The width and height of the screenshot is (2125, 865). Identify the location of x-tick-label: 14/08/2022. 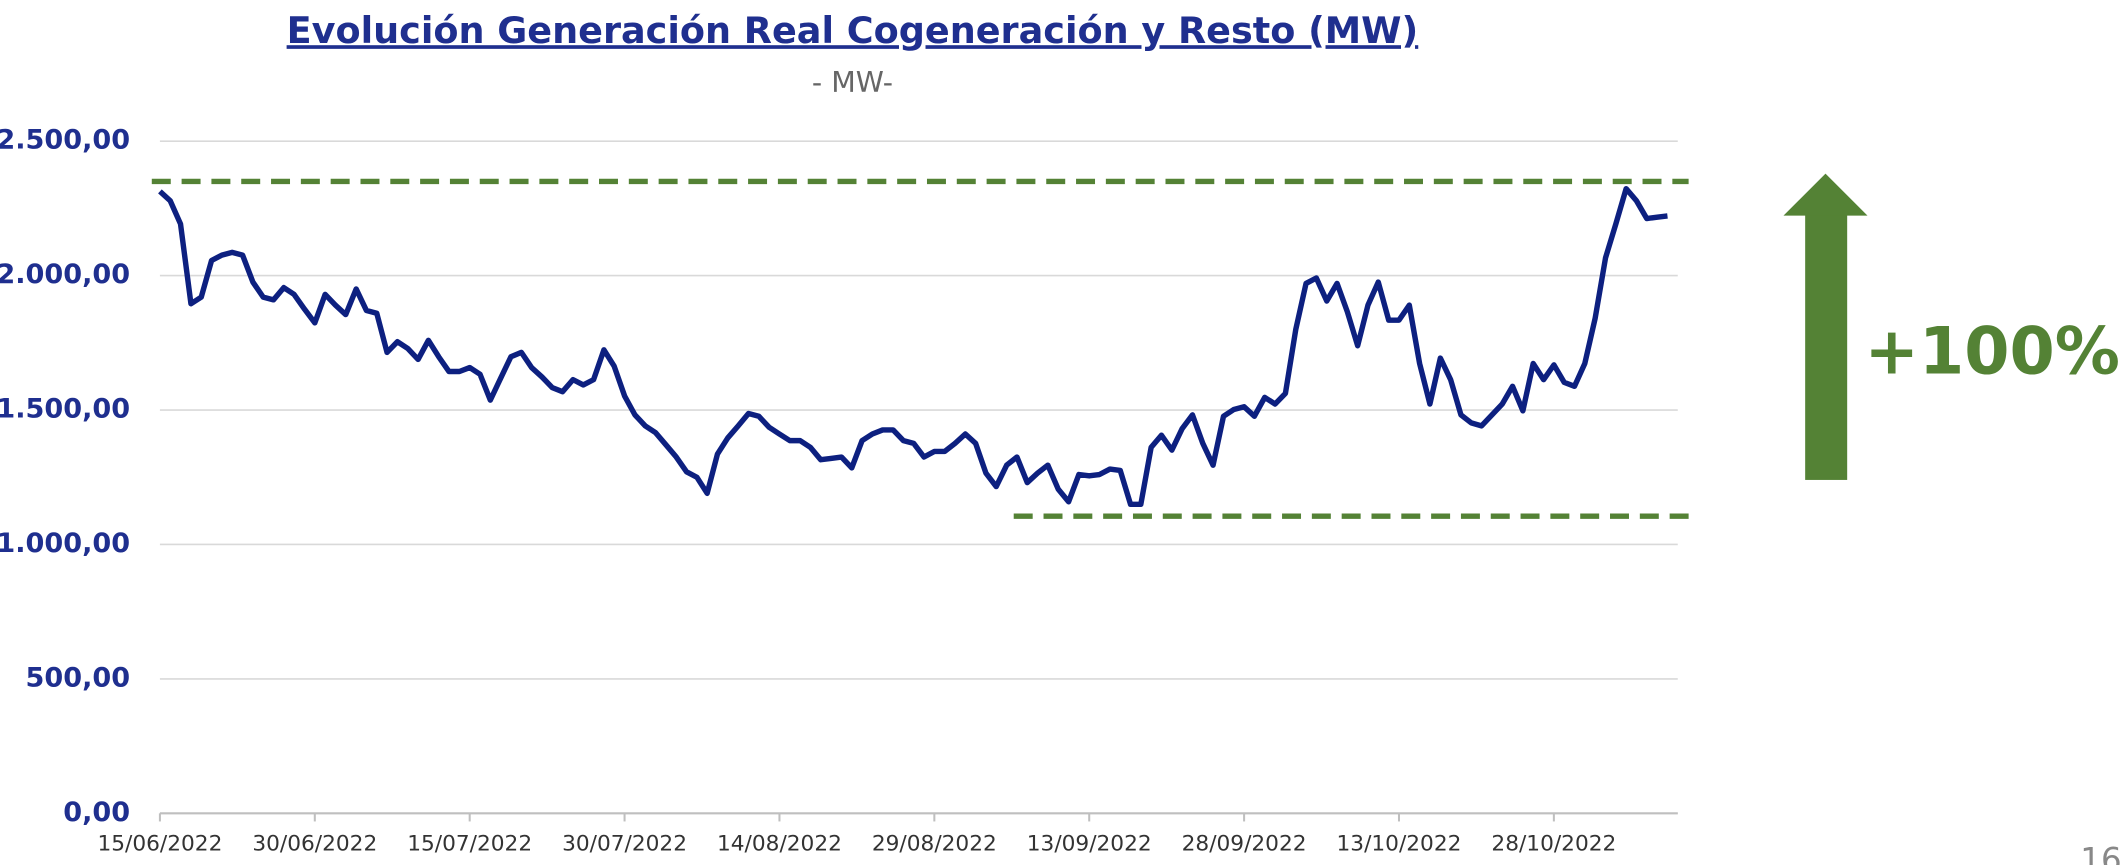
(779, 843).